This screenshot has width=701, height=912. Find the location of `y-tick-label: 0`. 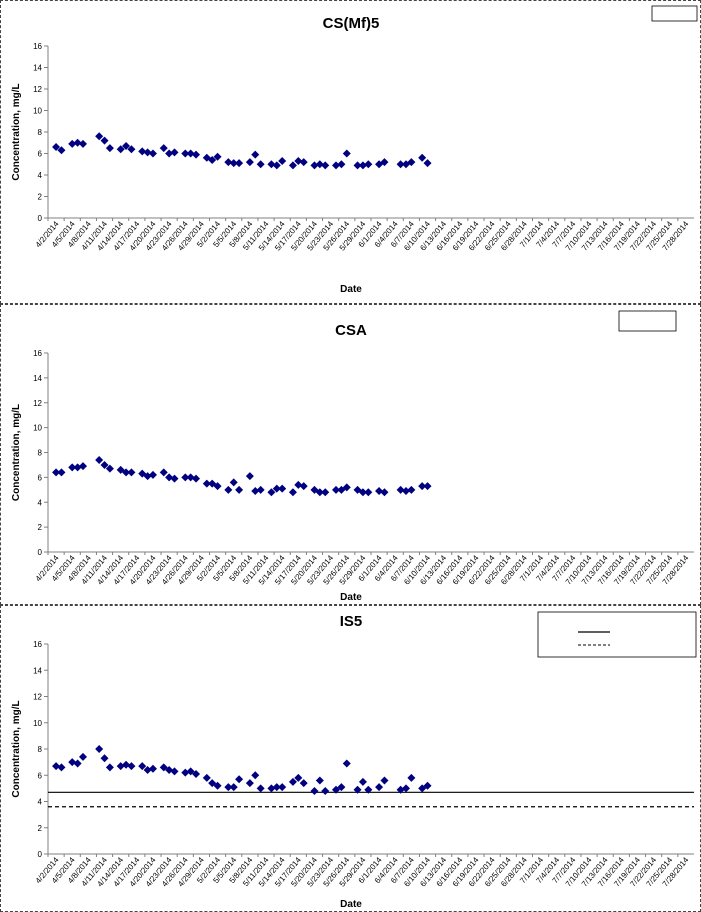

y-tick-label: 0 is located at coordinates (40, 854).